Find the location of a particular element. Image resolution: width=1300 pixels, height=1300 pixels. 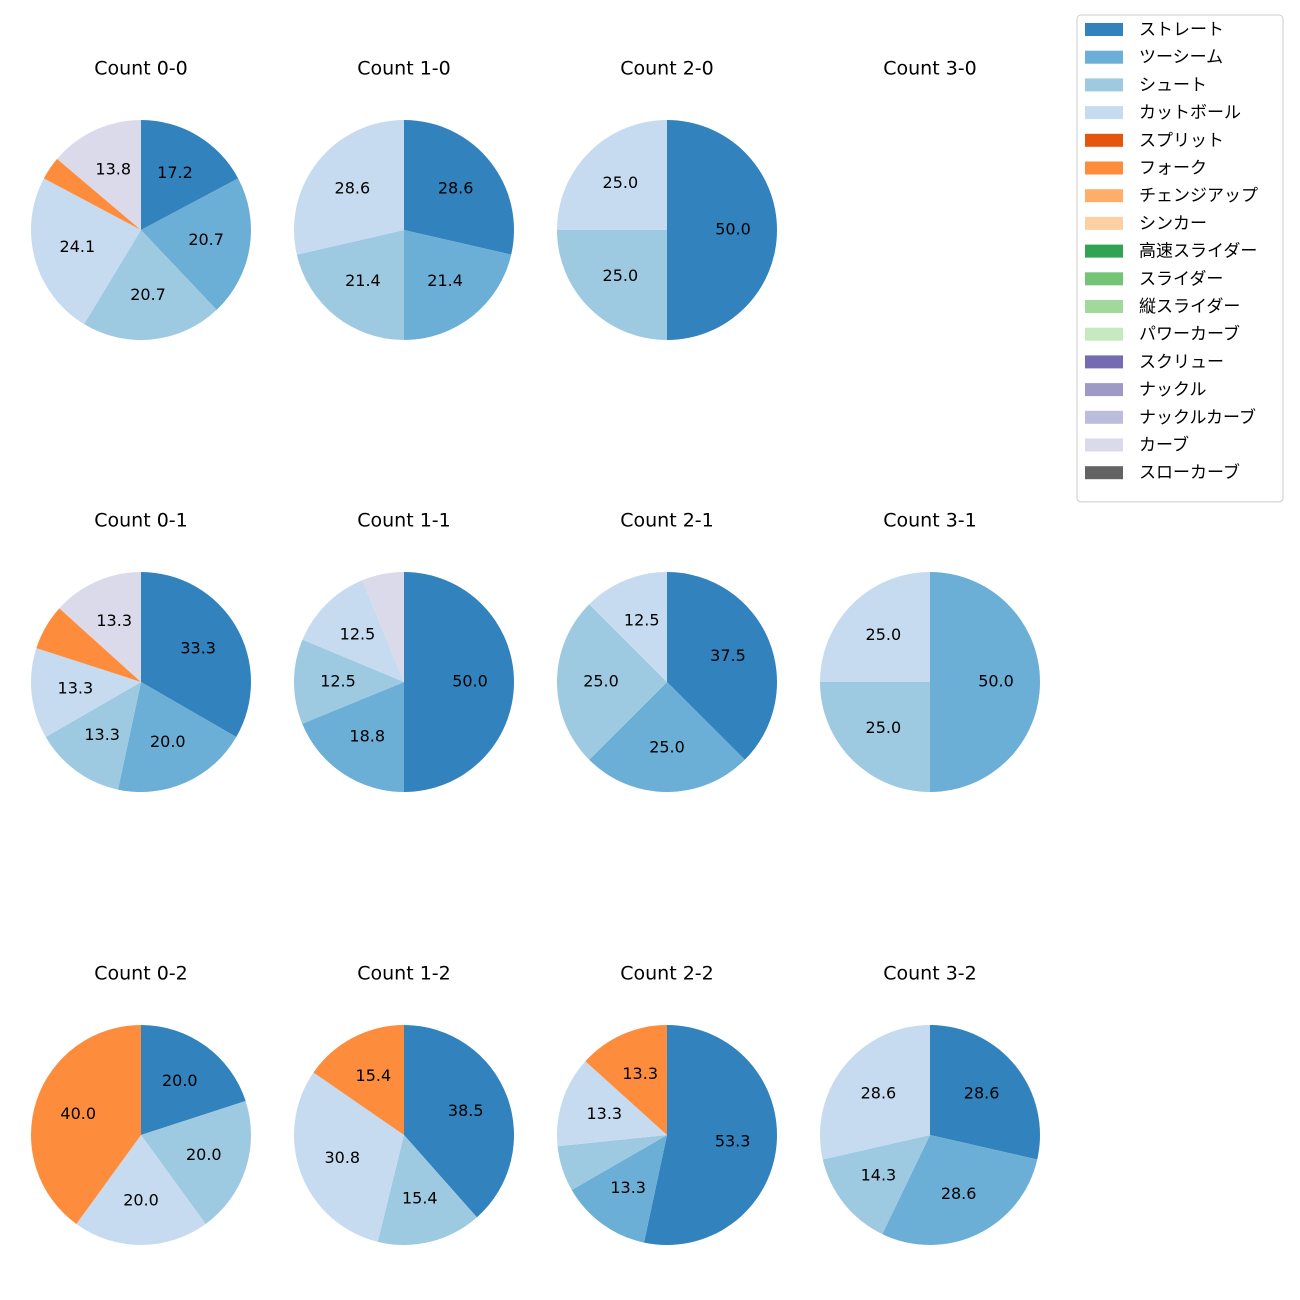

pie-count-2-1: Count 2-1 37.5 25.0 25.0 12.5 is located at coordinates (667, 651).